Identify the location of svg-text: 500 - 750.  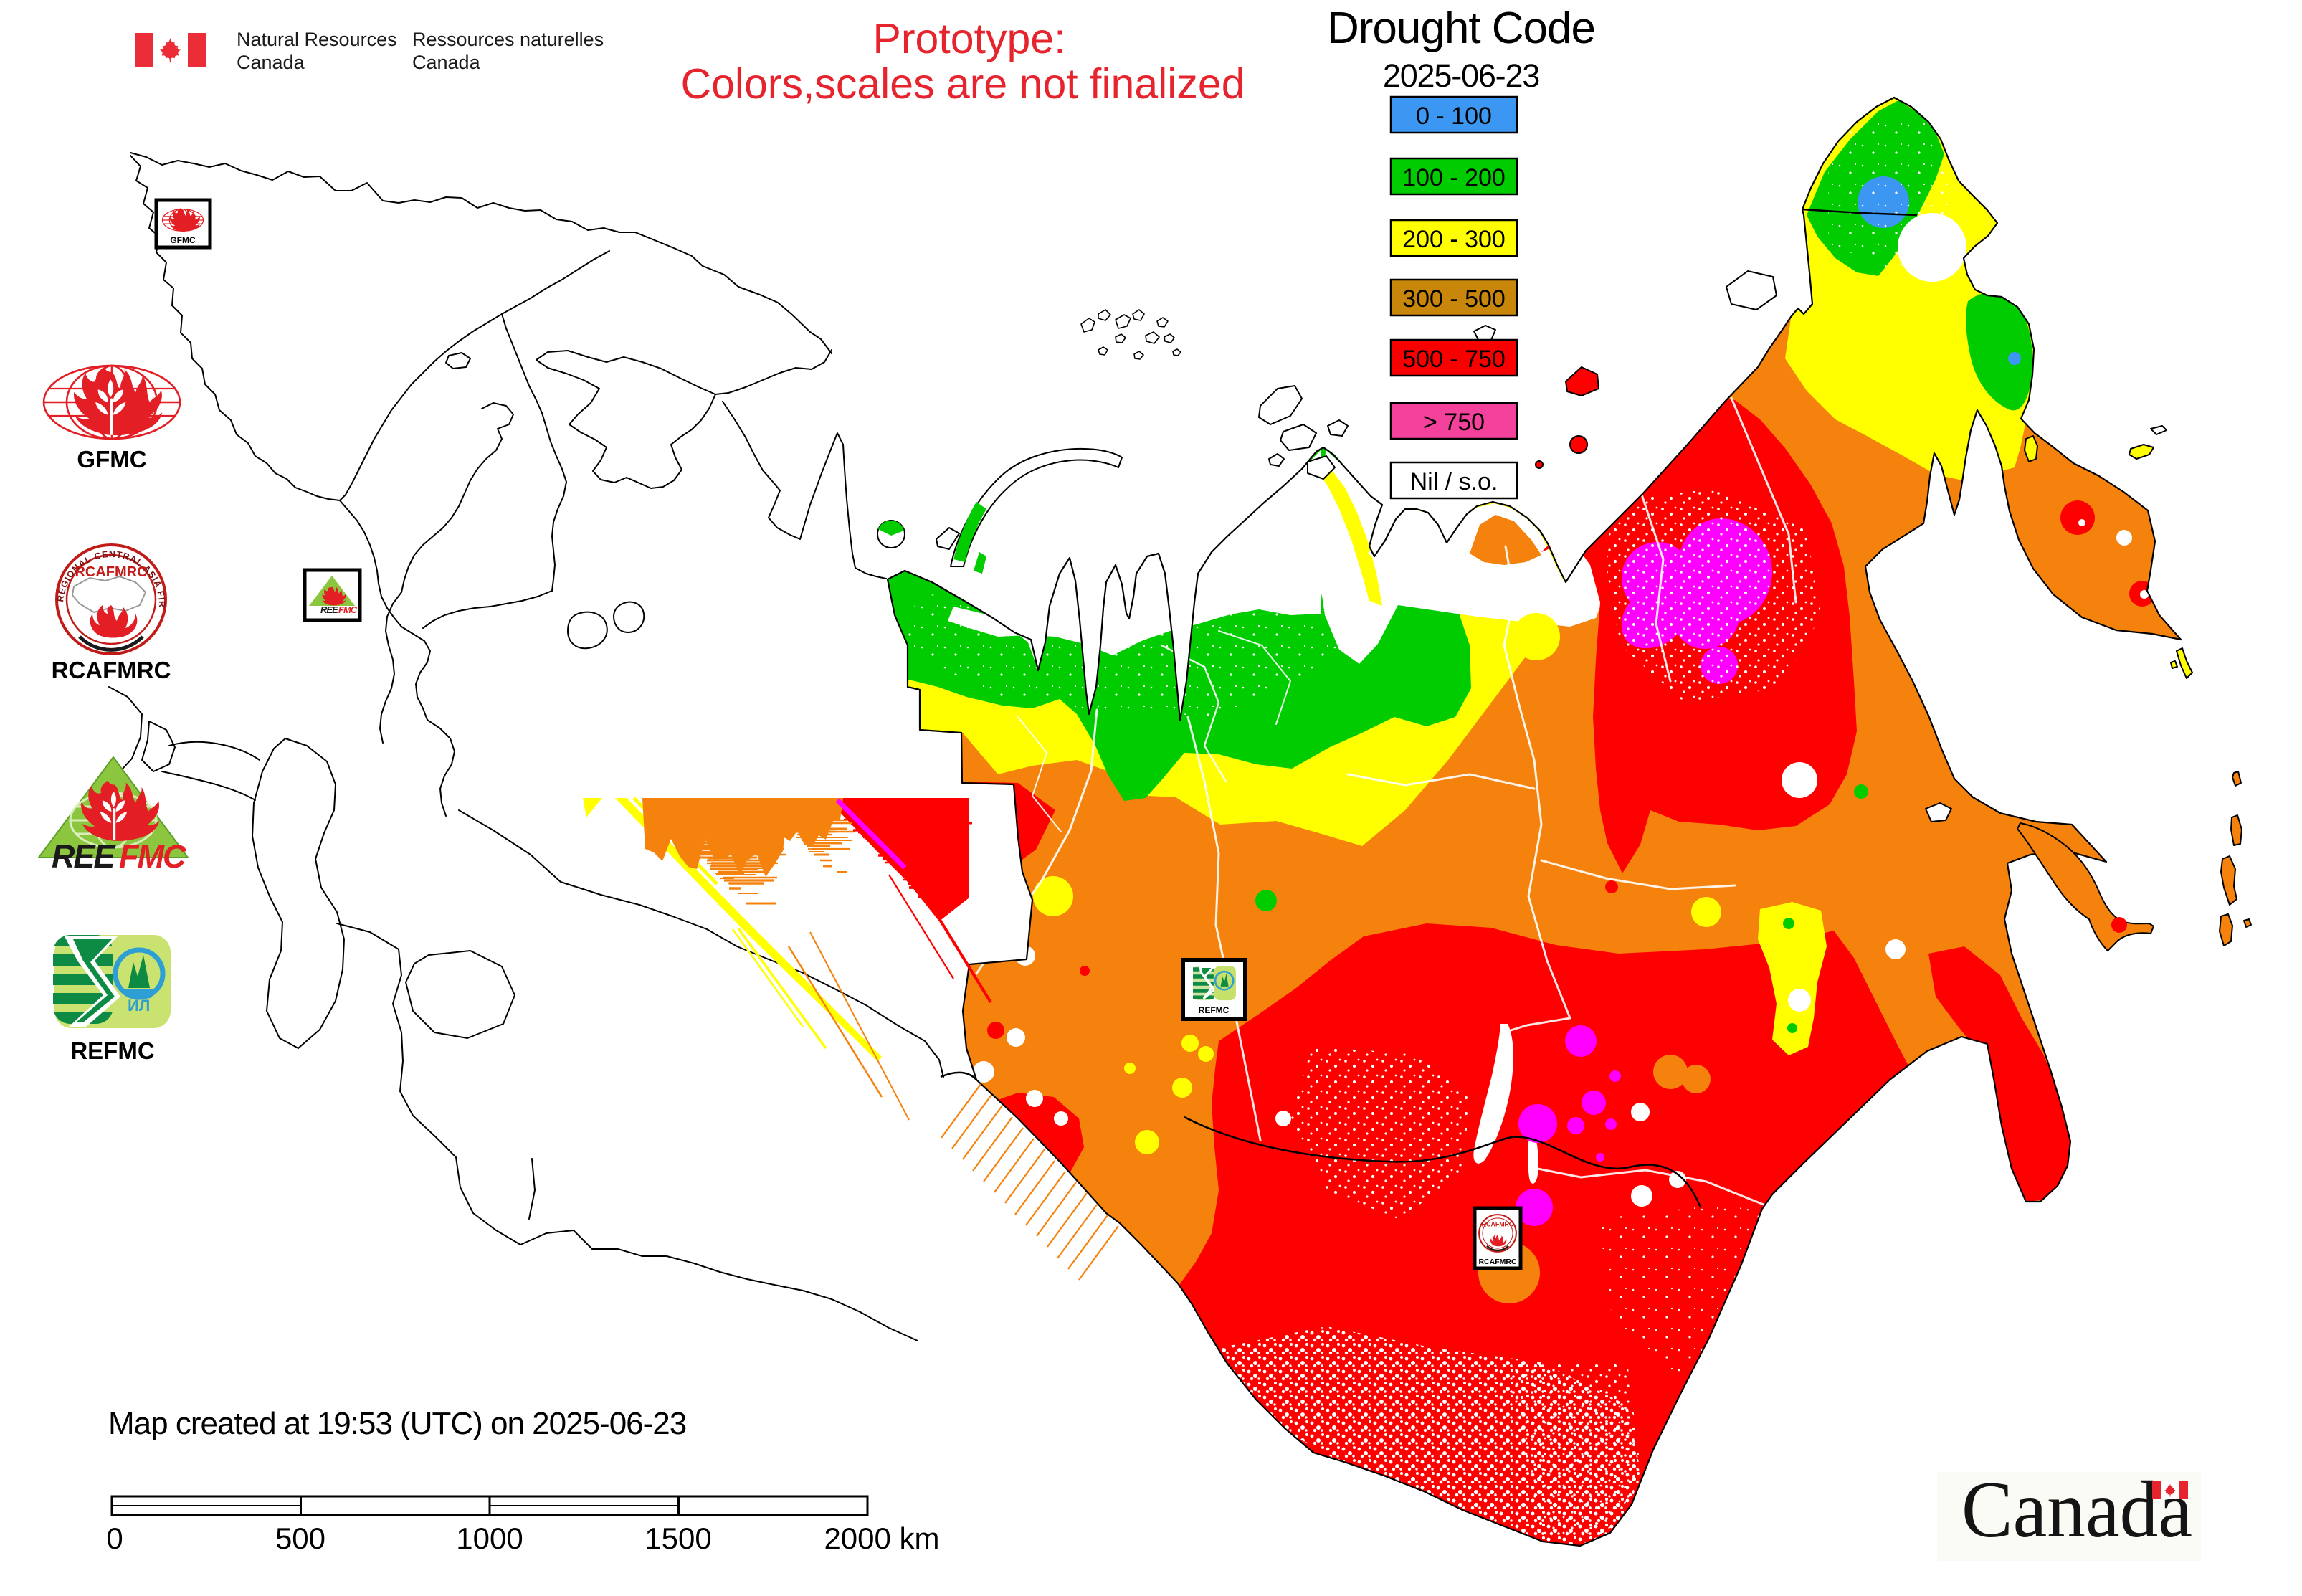
(1454, 359).